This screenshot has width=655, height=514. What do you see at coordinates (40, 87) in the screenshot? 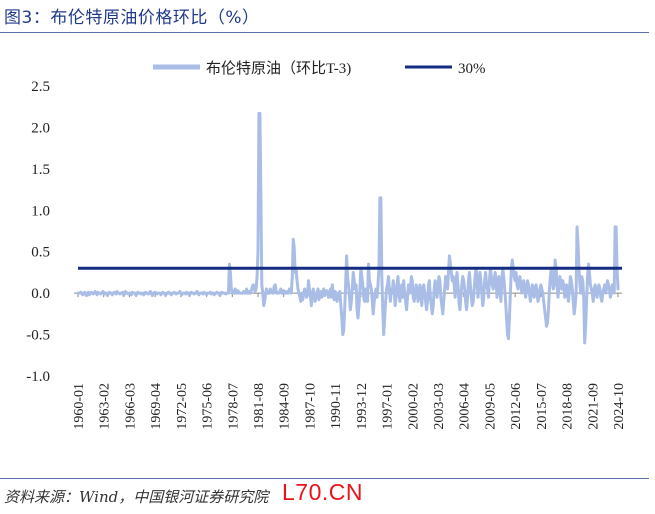
I see `y-tick-label: 2.5` at bounding box center [40, 87].